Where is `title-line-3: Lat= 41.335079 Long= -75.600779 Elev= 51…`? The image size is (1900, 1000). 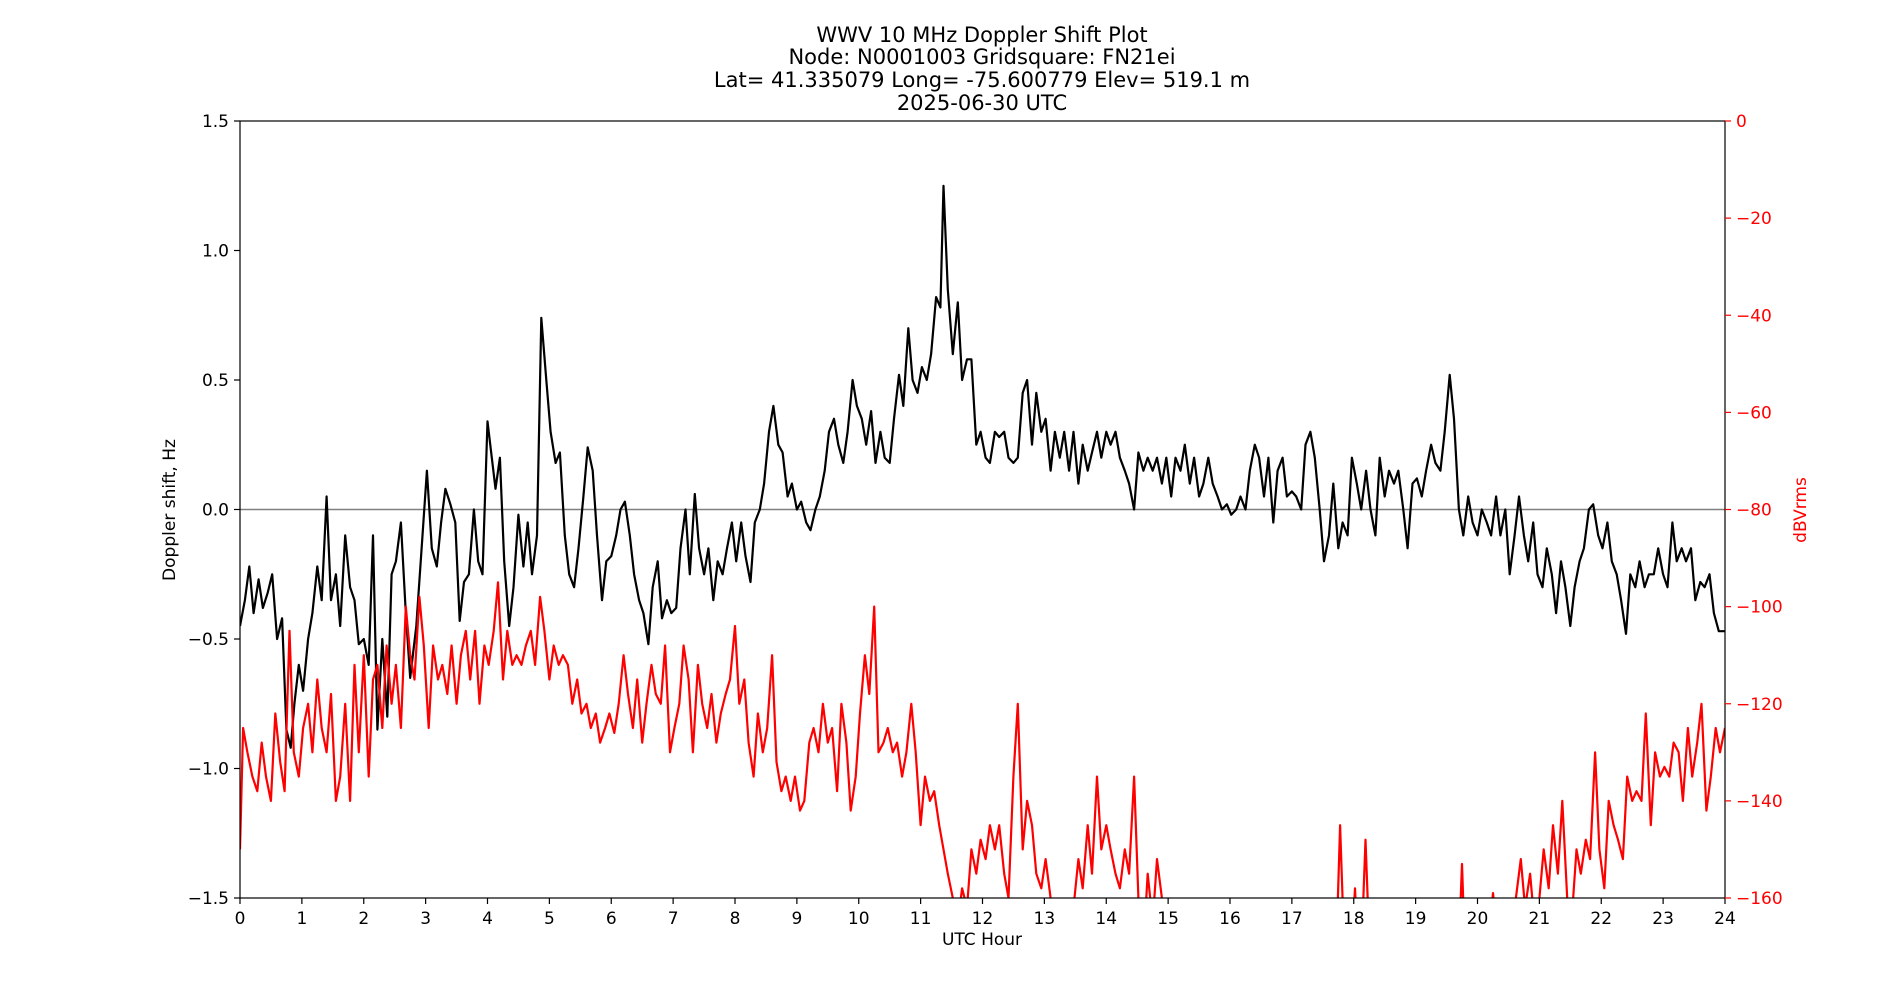 title-line-3: Lat= 41.335079 Long= -75.600779 Elev= 51… is located at coordinates (982, 80).